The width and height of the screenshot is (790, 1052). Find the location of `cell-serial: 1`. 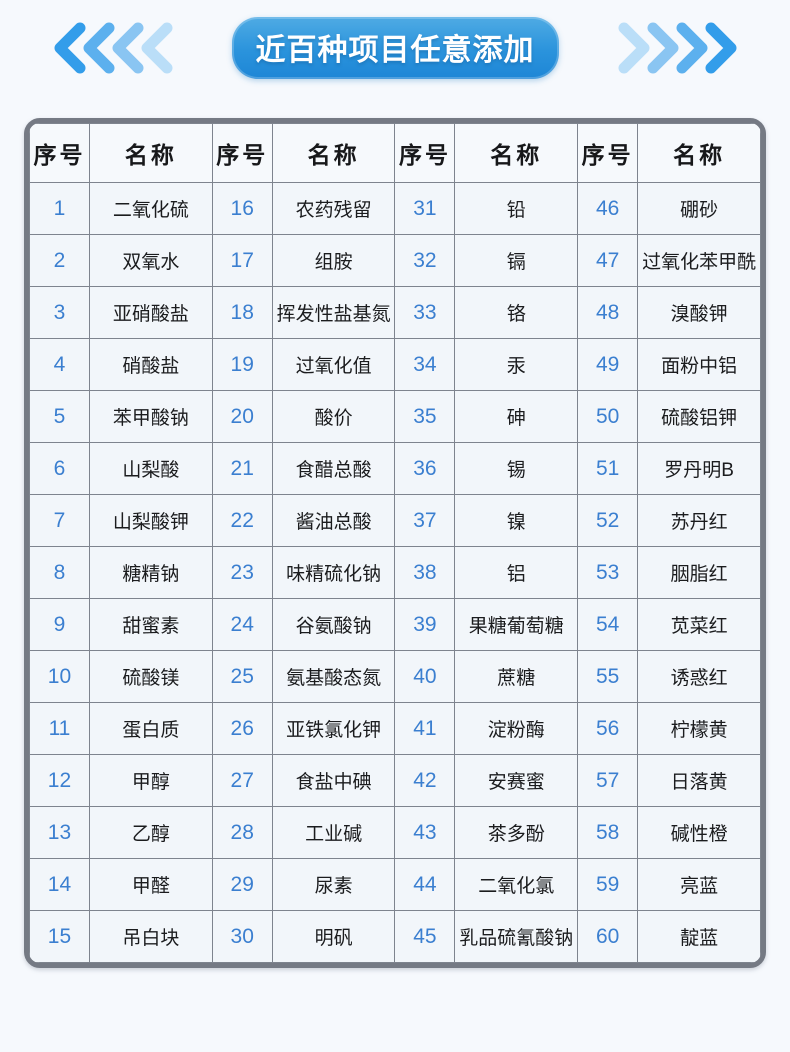

cell-serial: 1 is located at coordinates (59, 208).